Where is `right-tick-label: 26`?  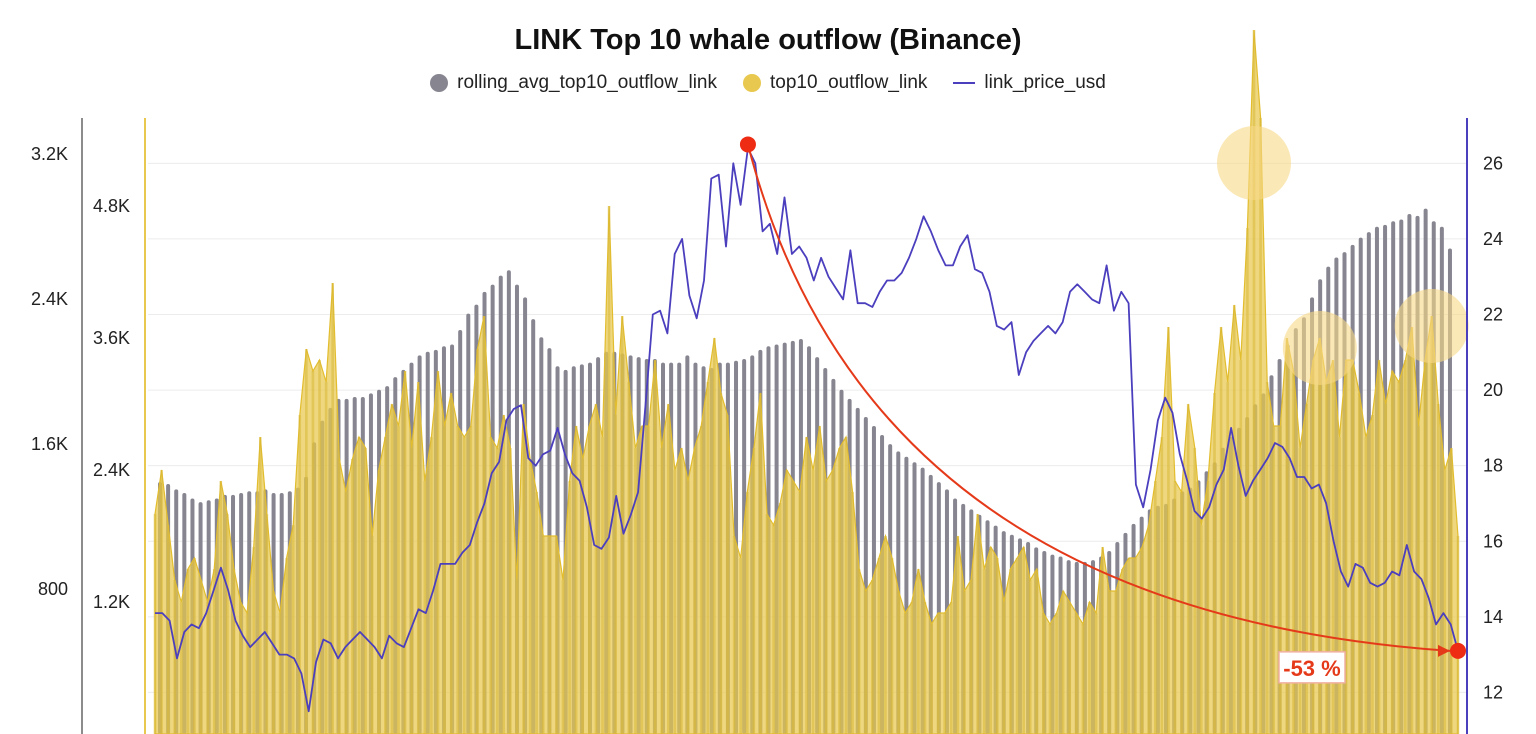
right-tick-label: 26 is located at coordinates (1493, 163).